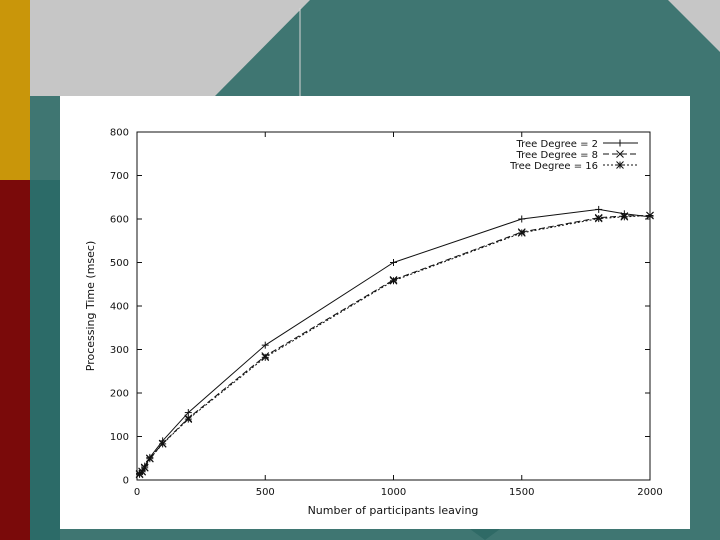 Image resolution: width=720 pixels, height=540 pixels. Describe the element at coordinates (649, 492) in the screenshot. I see `x-tick-label: 2000` at that location.